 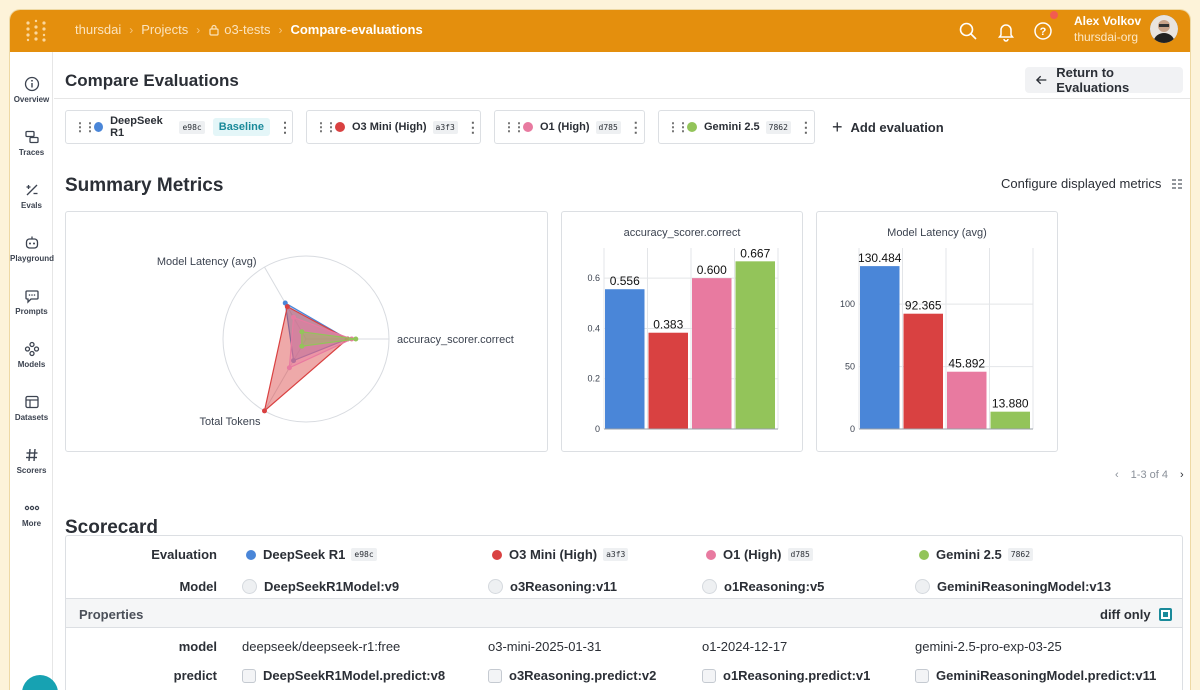 I want to click on model-icon, so click(x=922, y=586).